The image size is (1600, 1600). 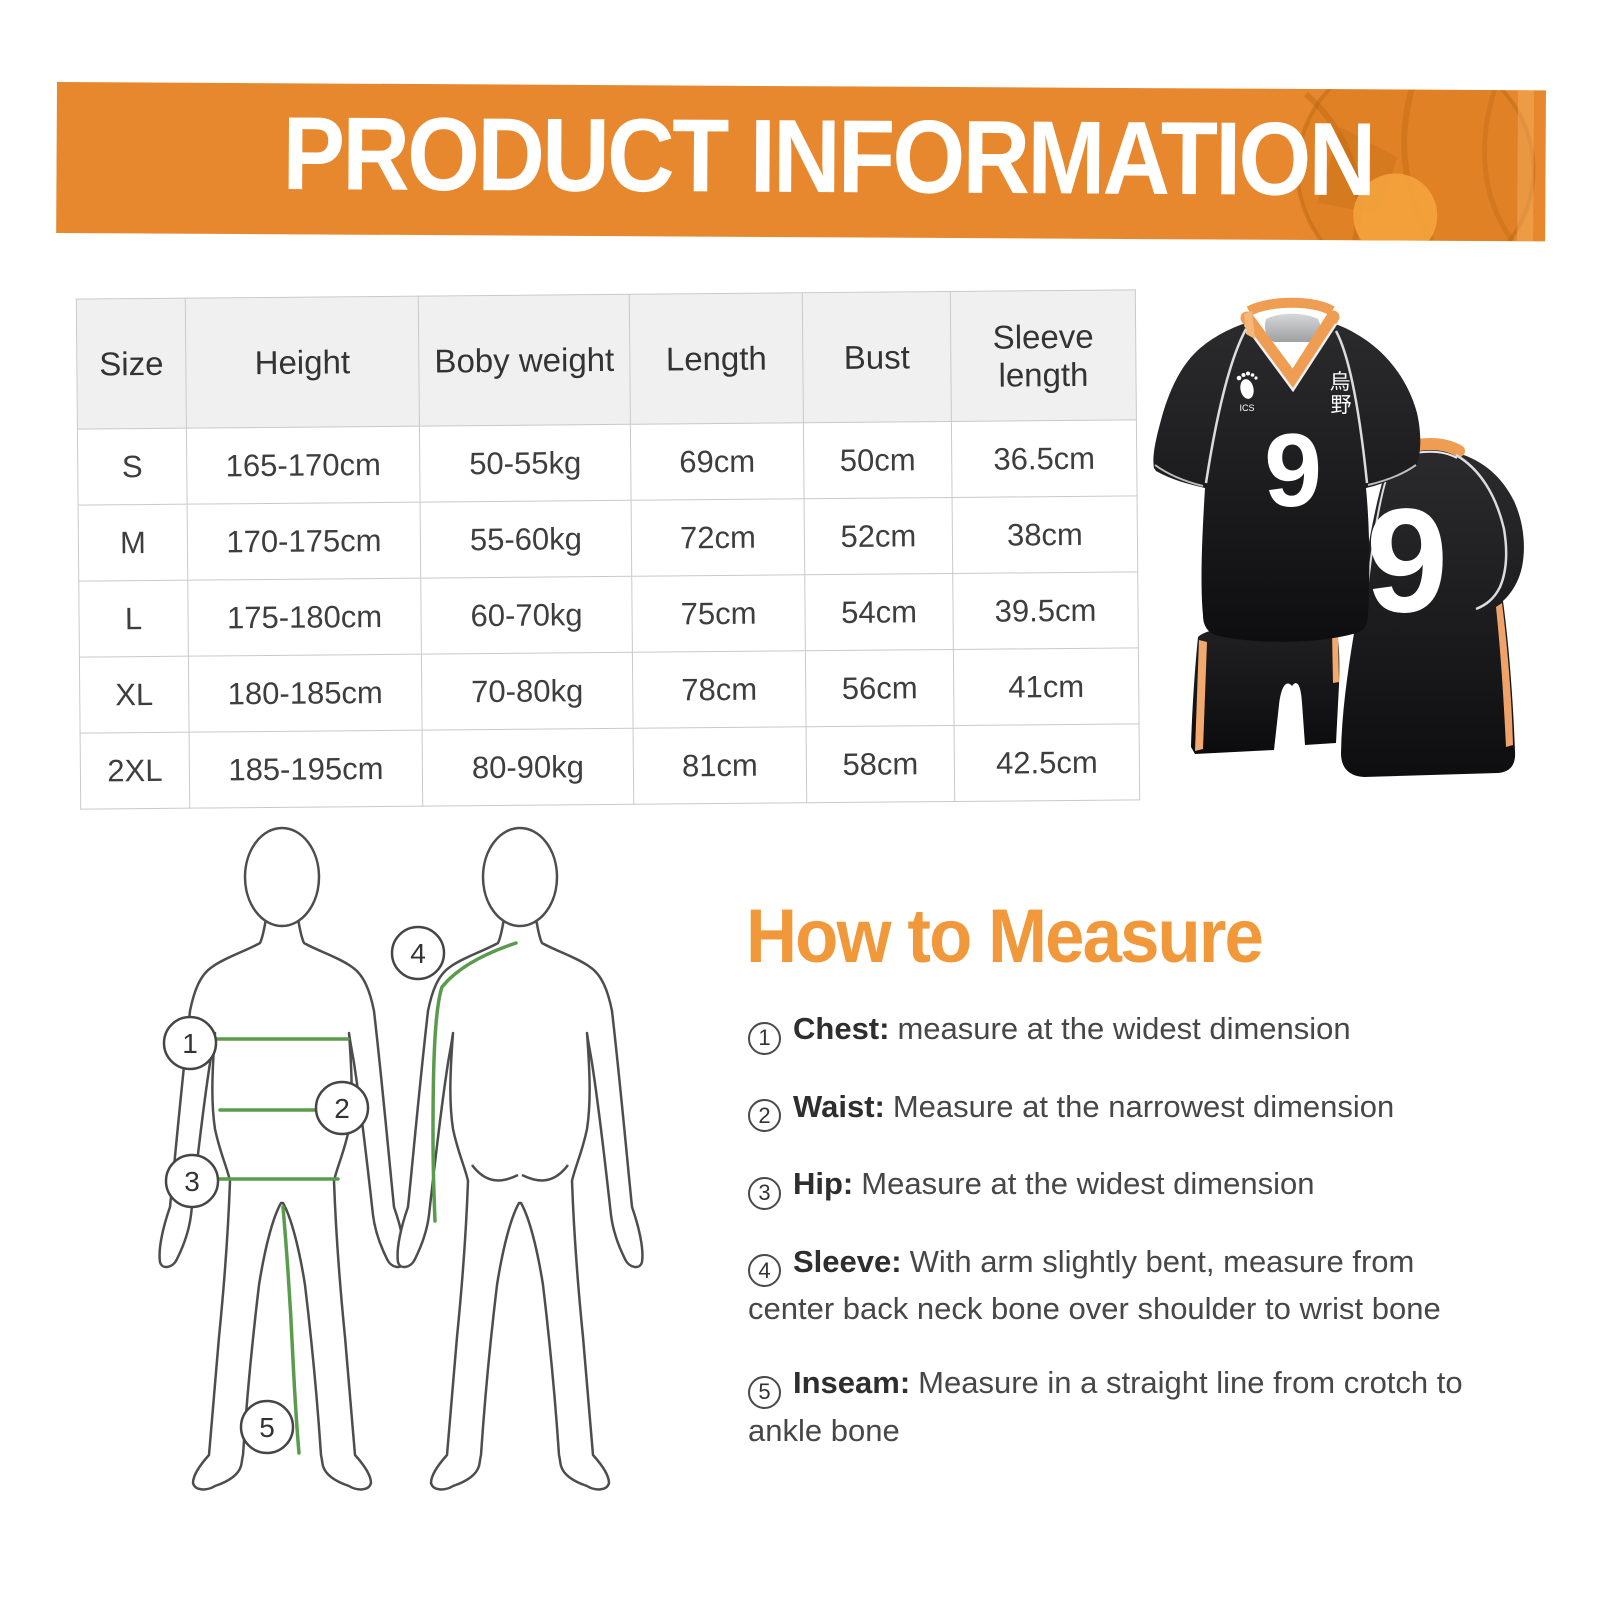 I want to click on measure-item-label: Sleeve:, so click(x=847, y=1261).